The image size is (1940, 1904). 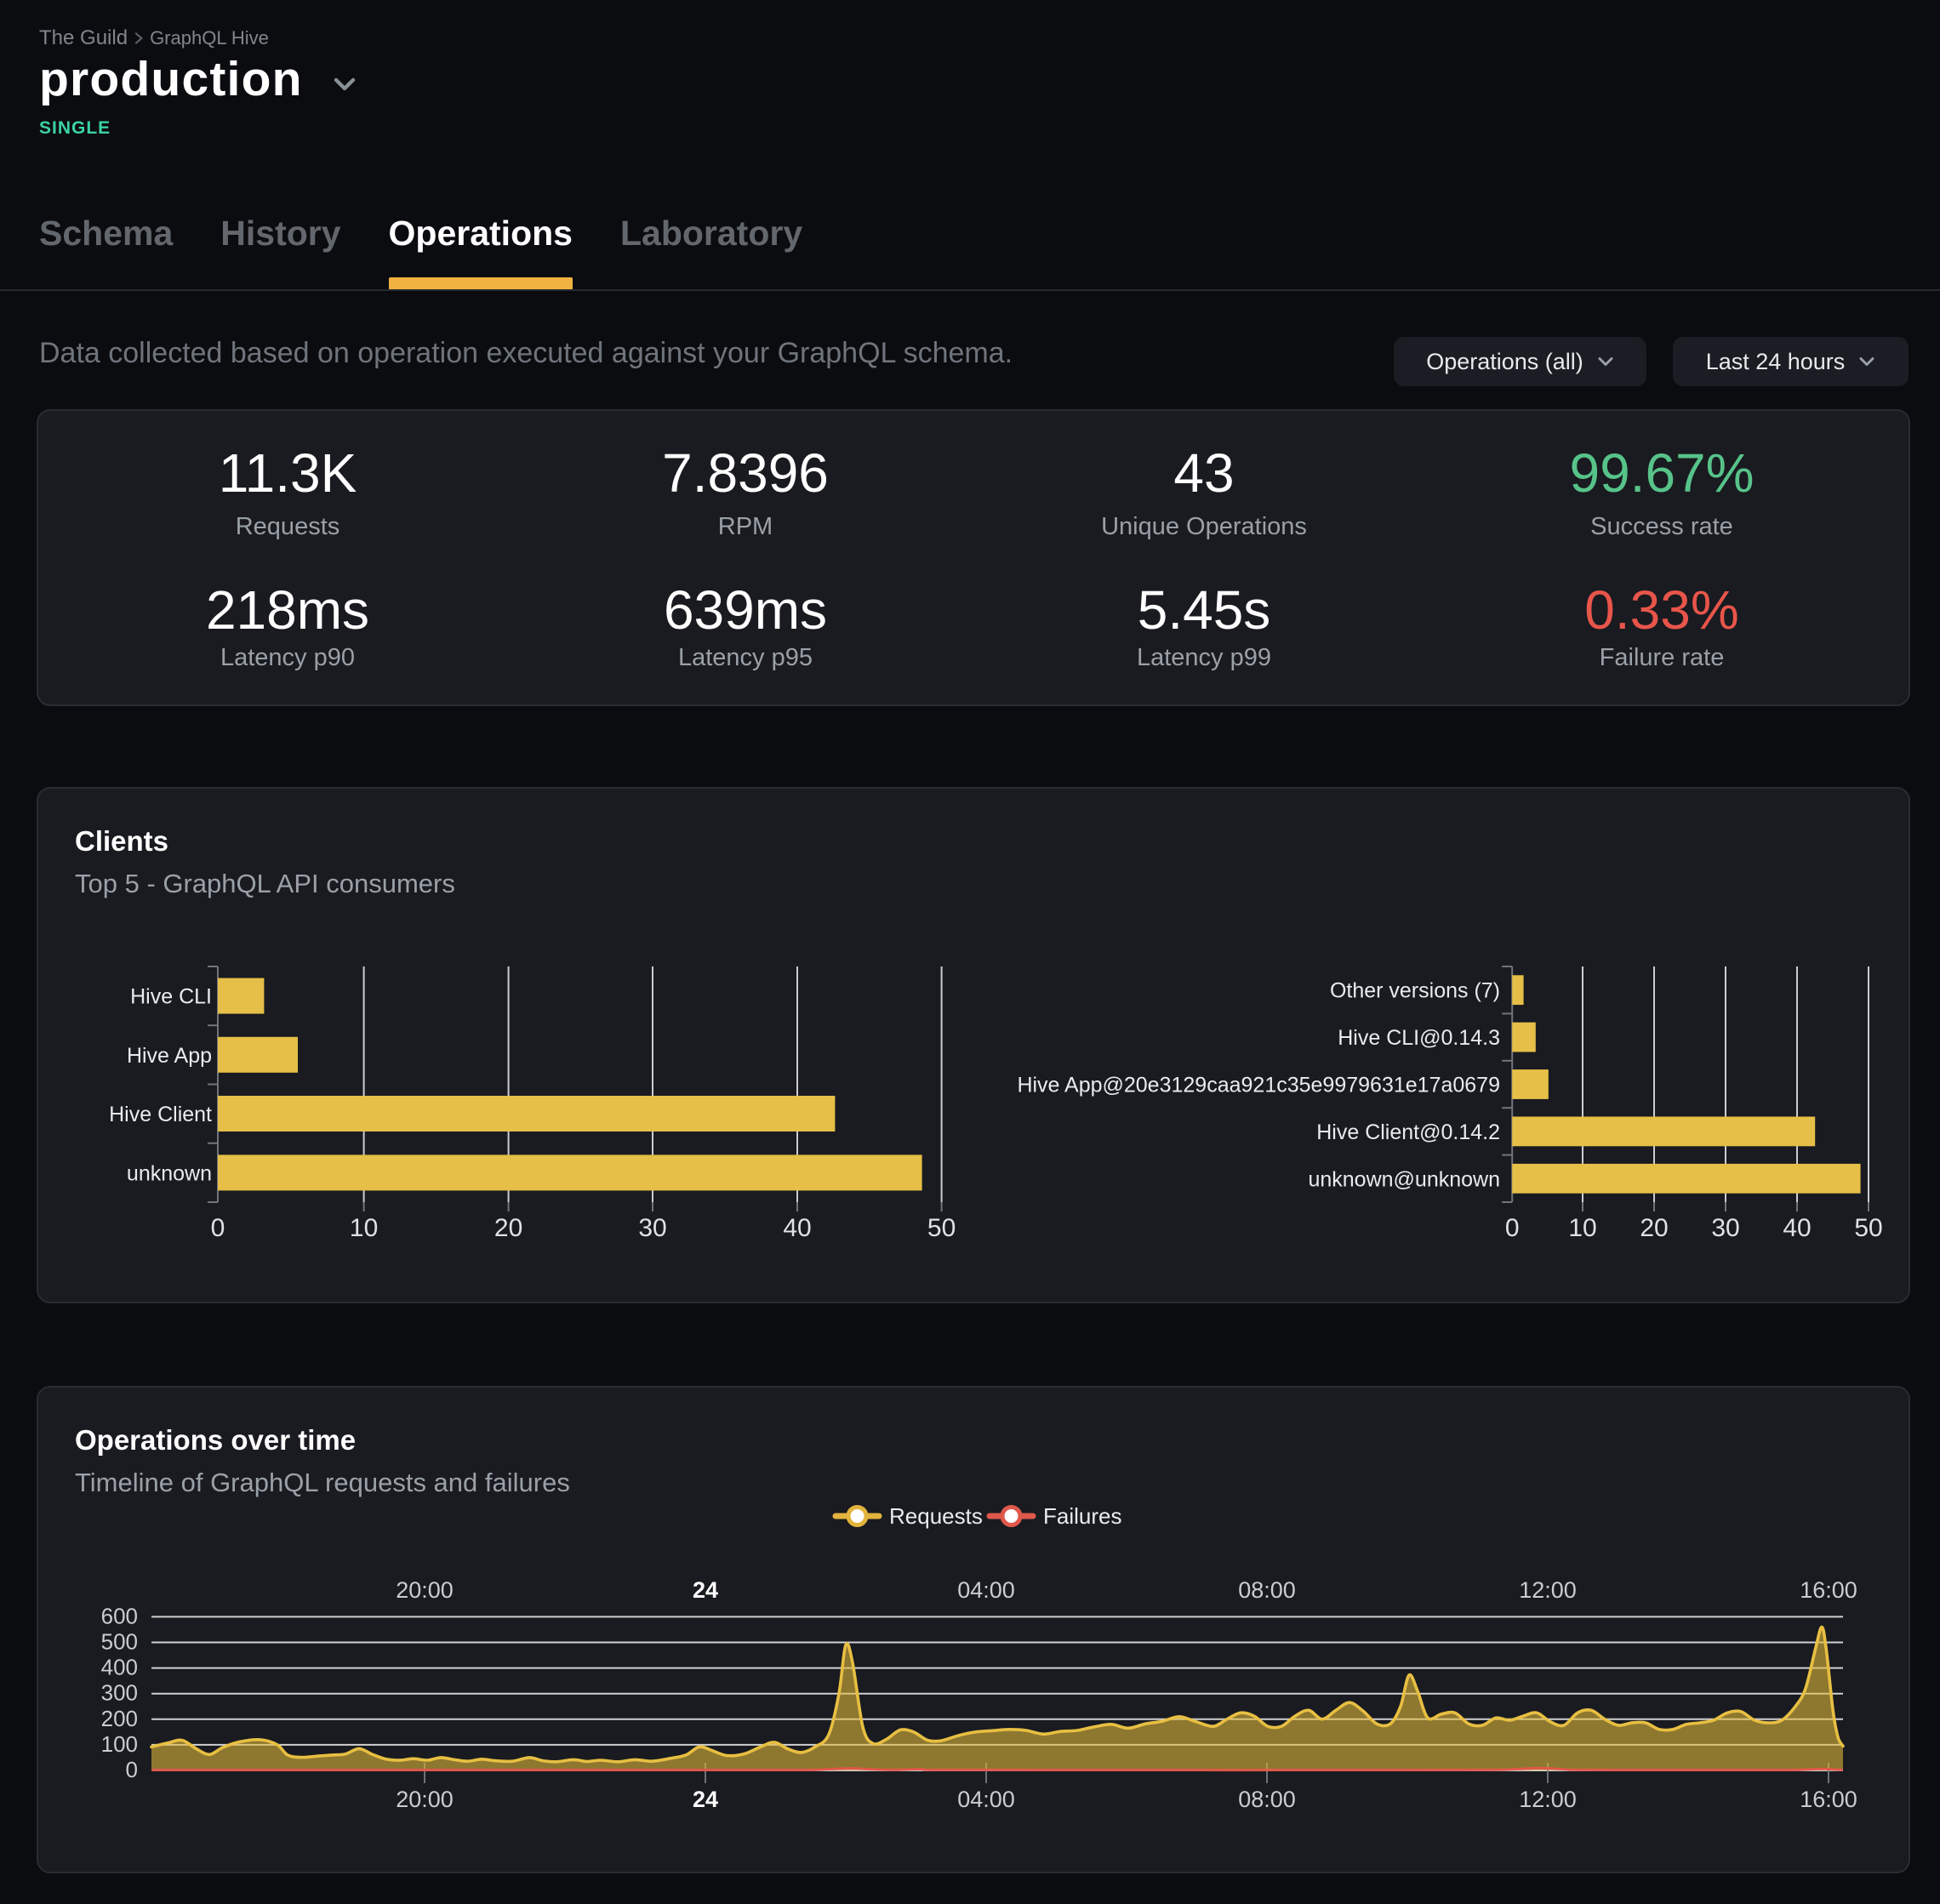 What do you see at coordinates (119, 1744) in the screenshot?
I see `svg-text: 100` at bounding box center [119, 1744].